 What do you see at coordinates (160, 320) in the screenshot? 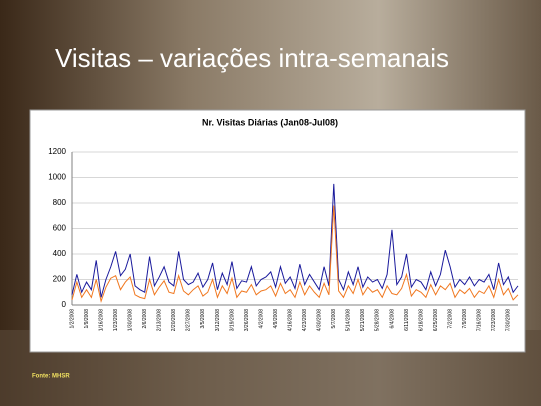
I see `x-tick-label: 2/13/2008` at bounding box center [160, 320].